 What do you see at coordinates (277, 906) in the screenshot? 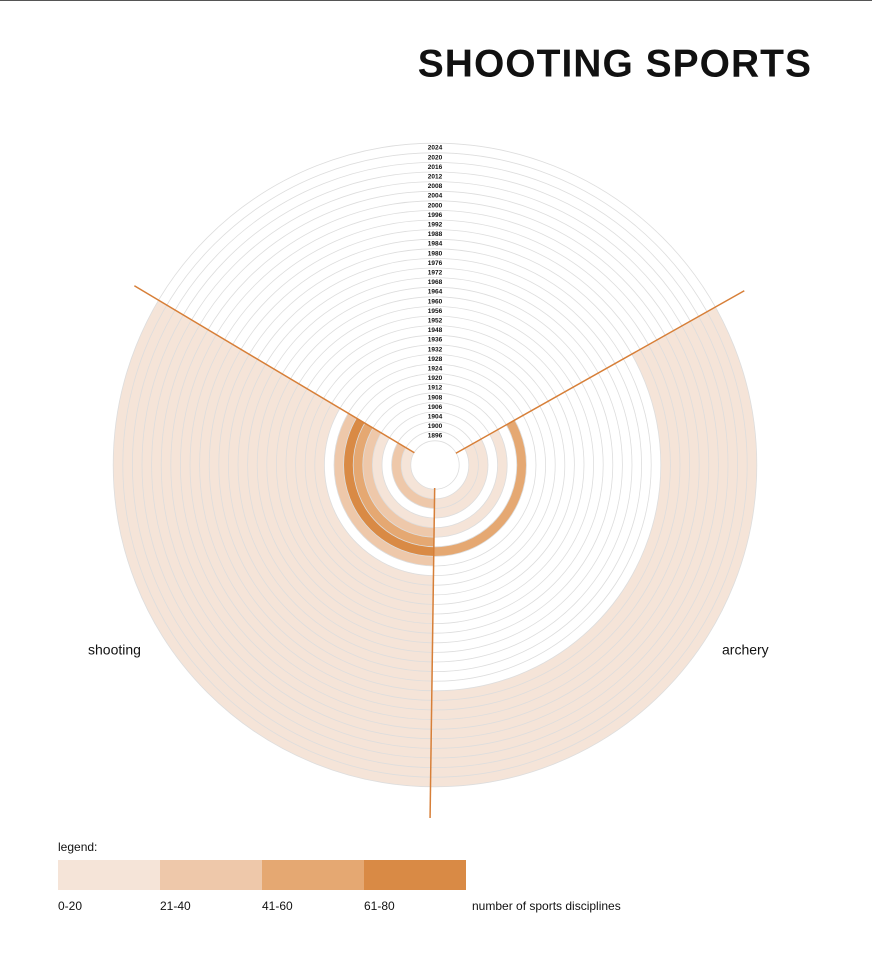
I see `legend-label: 41-60` at bounding box center [277, 906].